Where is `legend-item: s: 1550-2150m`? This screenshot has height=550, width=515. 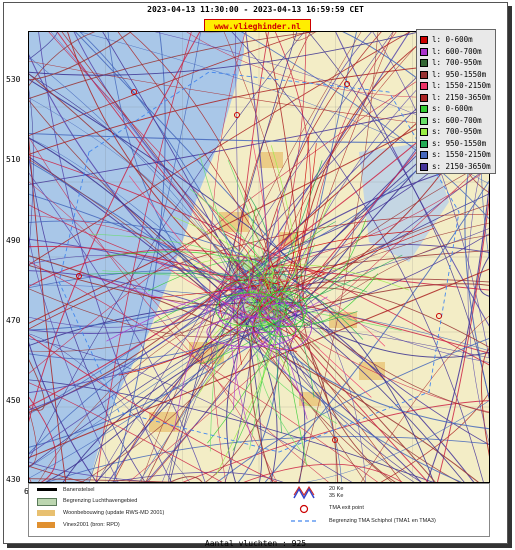 legend-item: s: 1550-2150m is located at coordinates (455, 154).